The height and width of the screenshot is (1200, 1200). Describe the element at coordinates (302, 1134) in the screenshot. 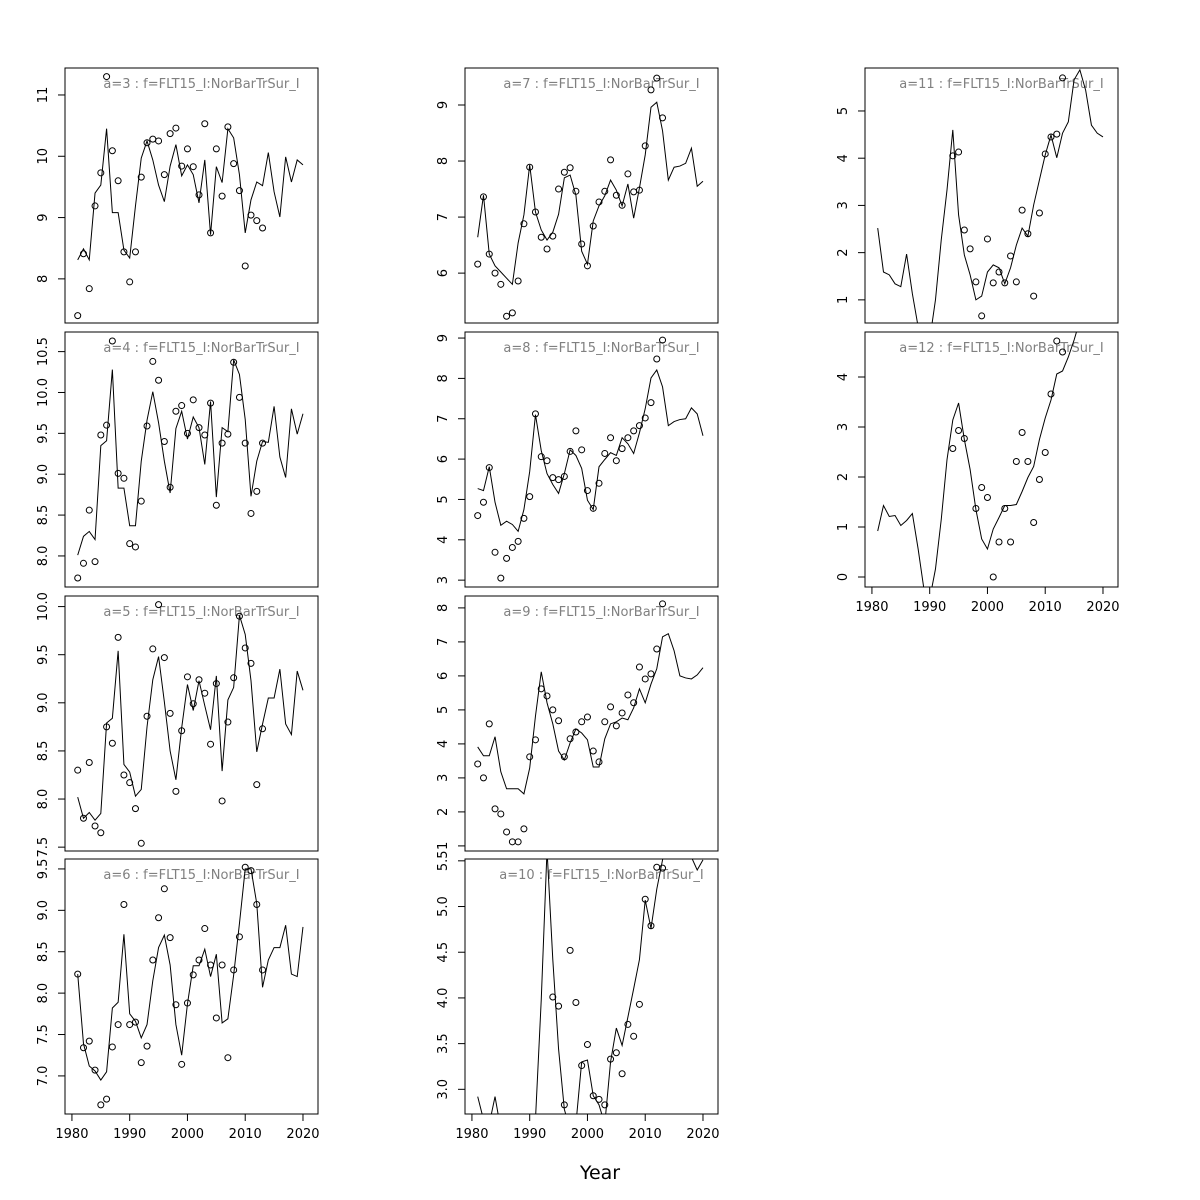

I see `x-tick-label: 2020` at that location.